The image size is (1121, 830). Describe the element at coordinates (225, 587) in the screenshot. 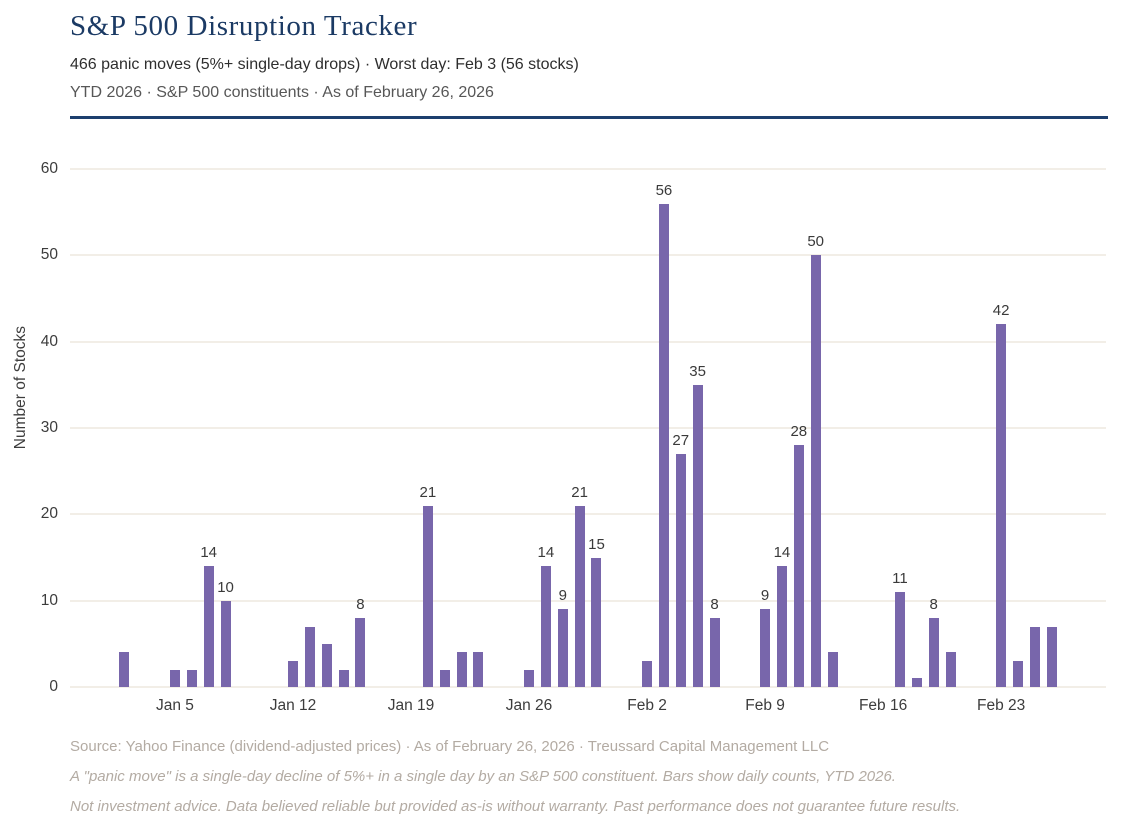

I see `bar-value-label-jan-8: 10` at that location.